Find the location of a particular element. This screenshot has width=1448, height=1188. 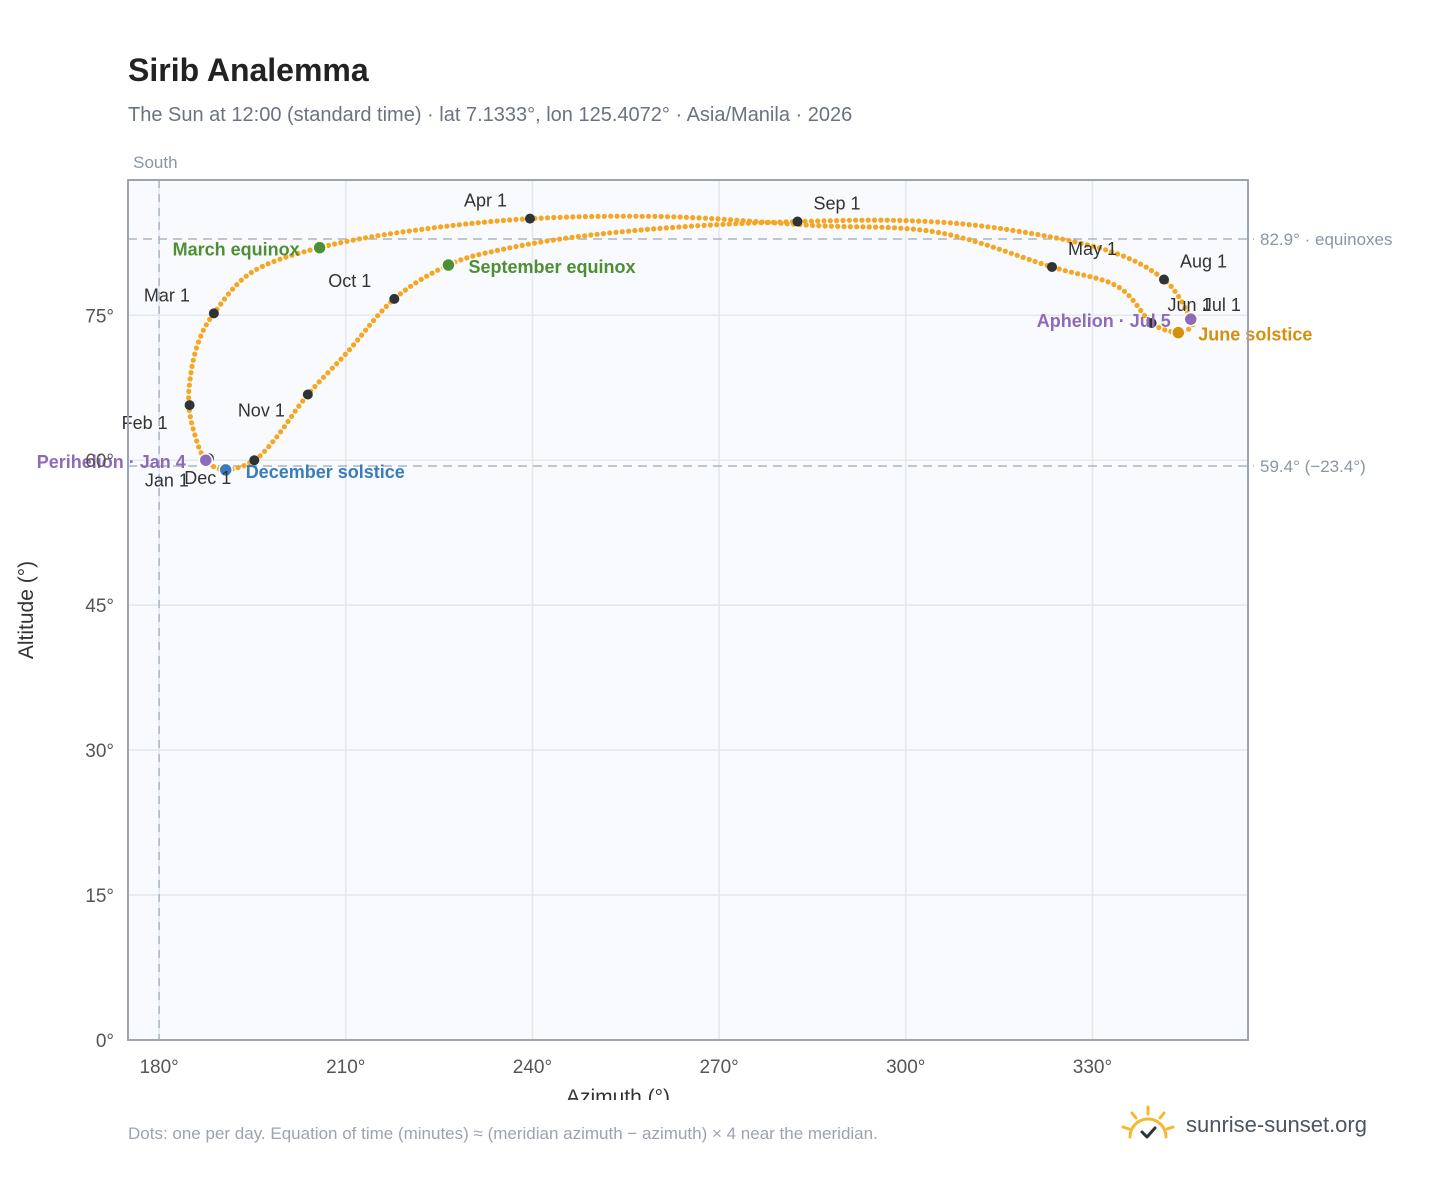

y-tick-label: 60° is located at coordinates (99, 461).